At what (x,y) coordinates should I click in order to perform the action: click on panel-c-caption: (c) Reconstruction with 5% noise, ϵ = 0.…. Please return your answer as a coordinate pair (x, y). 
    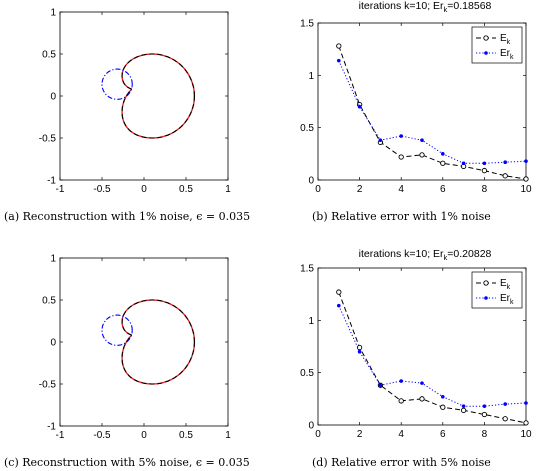
    Looking at the image, I should click on (127, 462).